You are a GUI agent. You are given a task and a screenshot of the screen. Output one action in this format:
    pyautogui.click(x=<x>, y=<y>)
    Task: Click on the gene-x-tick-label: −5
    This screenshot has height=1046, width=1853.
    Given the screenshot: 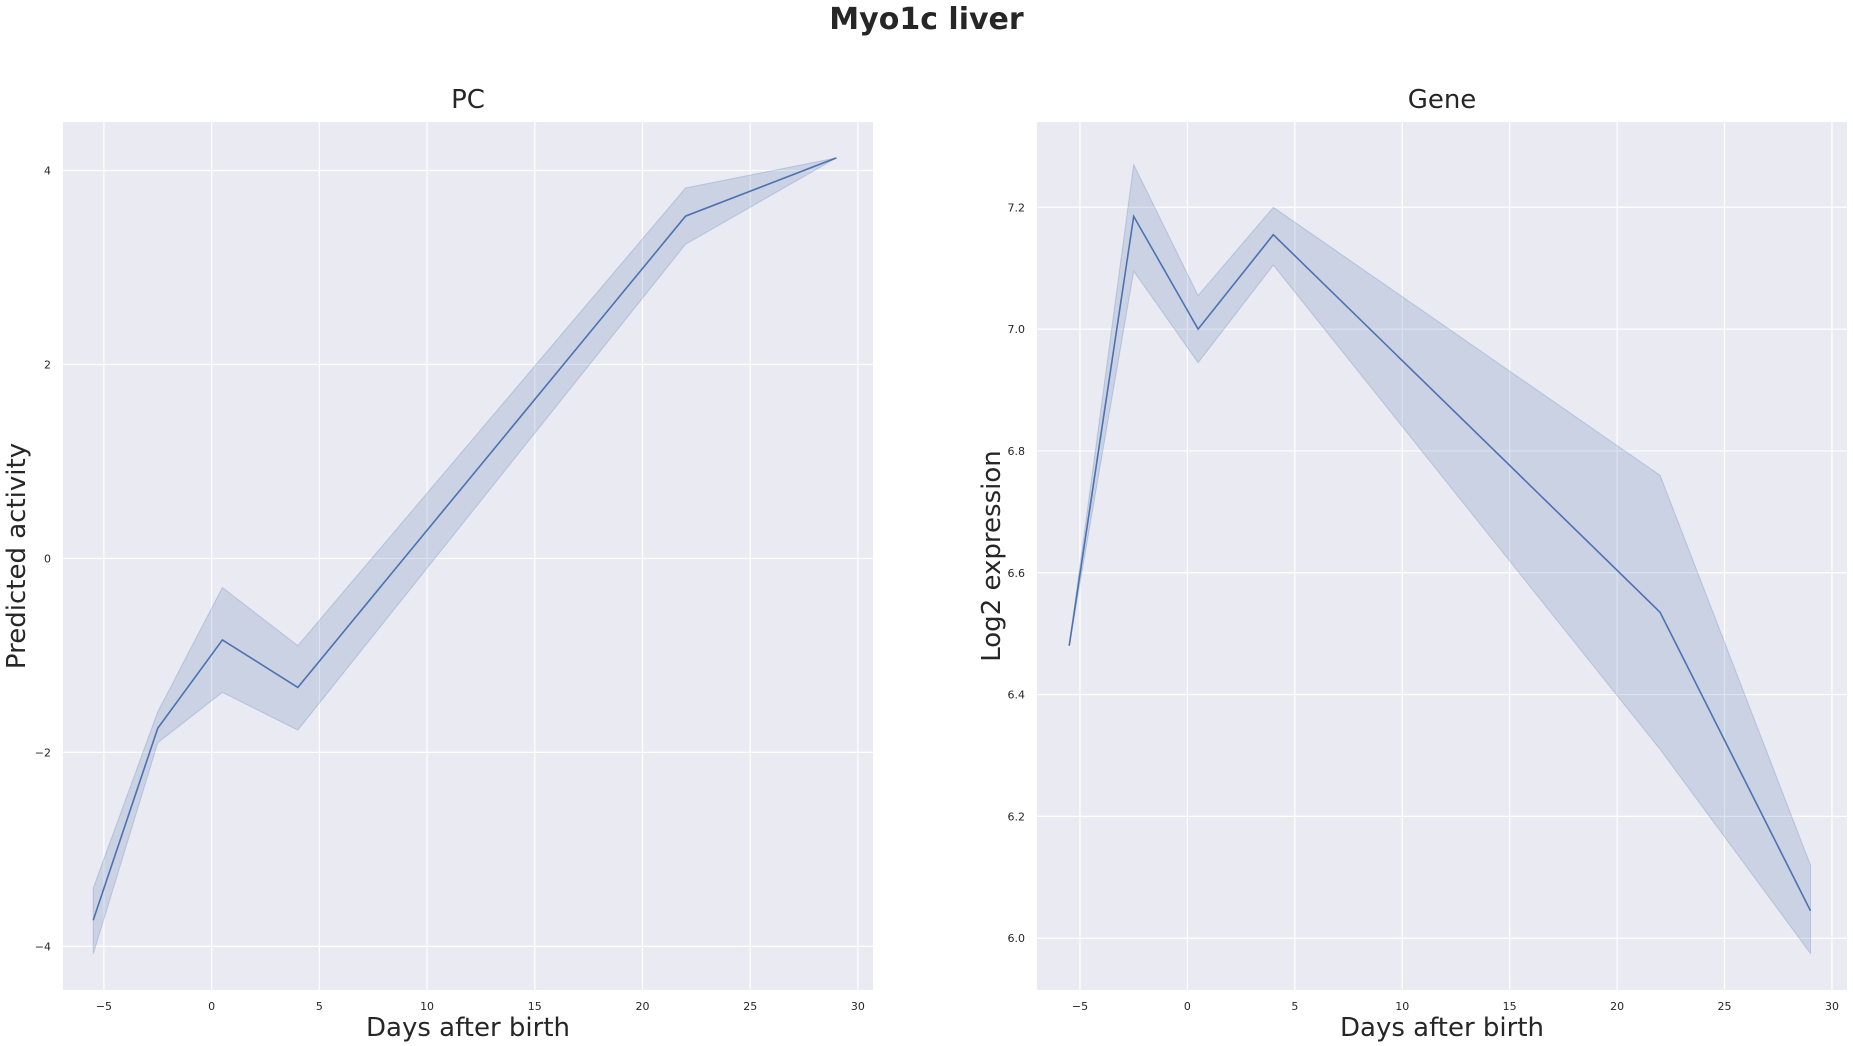 What is the action you would take?
    pyautogui.click(x=1080, y=1006)
    